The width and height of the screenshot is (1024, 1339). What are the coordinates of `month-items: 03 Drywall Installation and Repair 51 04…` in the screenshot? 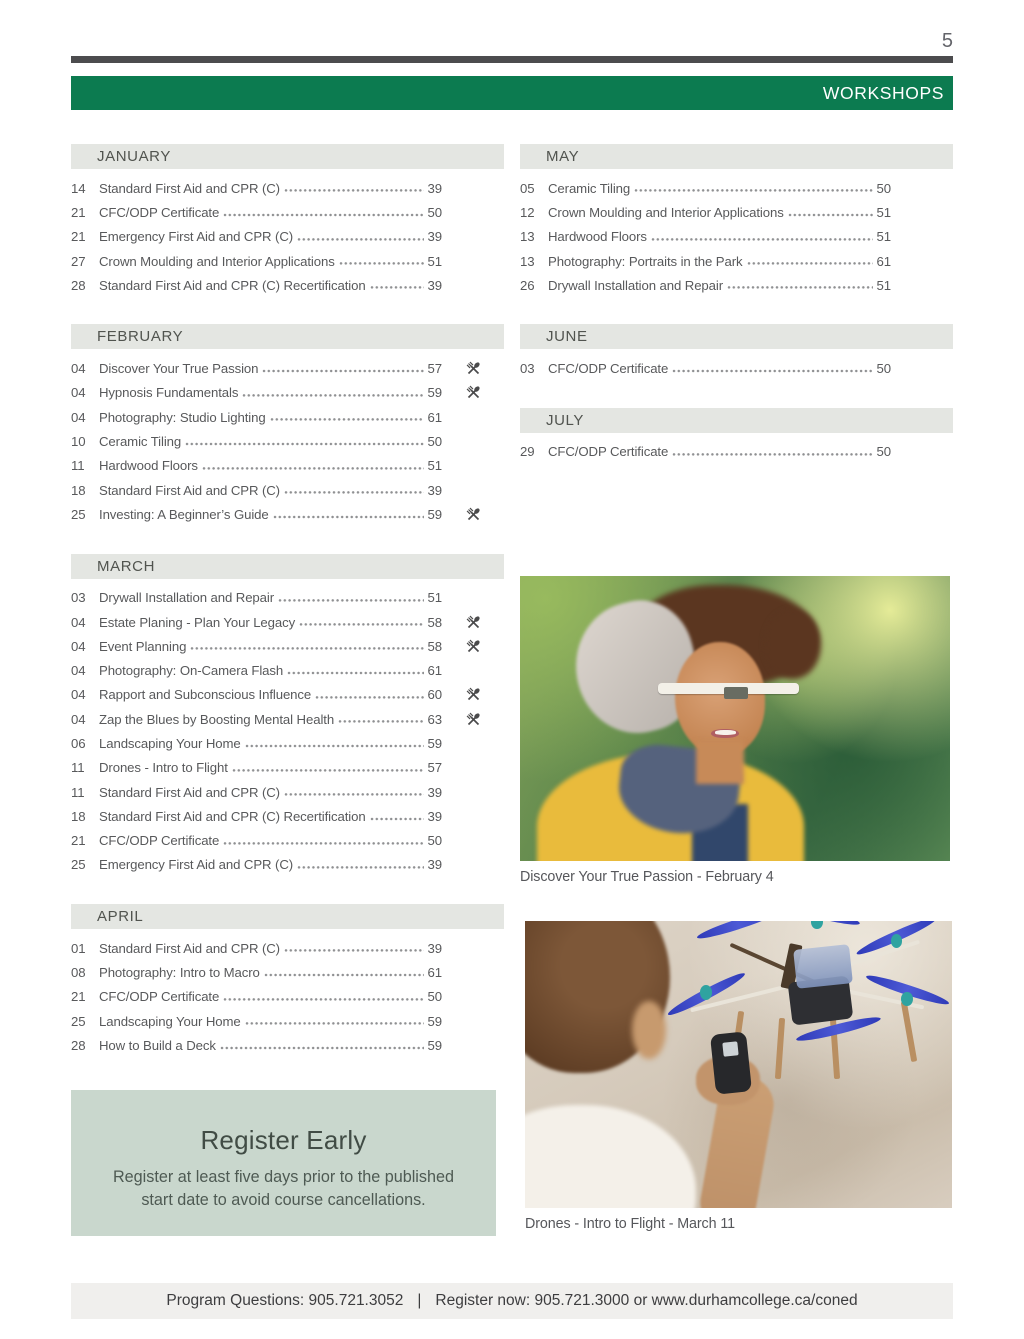 It's located at (287, 728).